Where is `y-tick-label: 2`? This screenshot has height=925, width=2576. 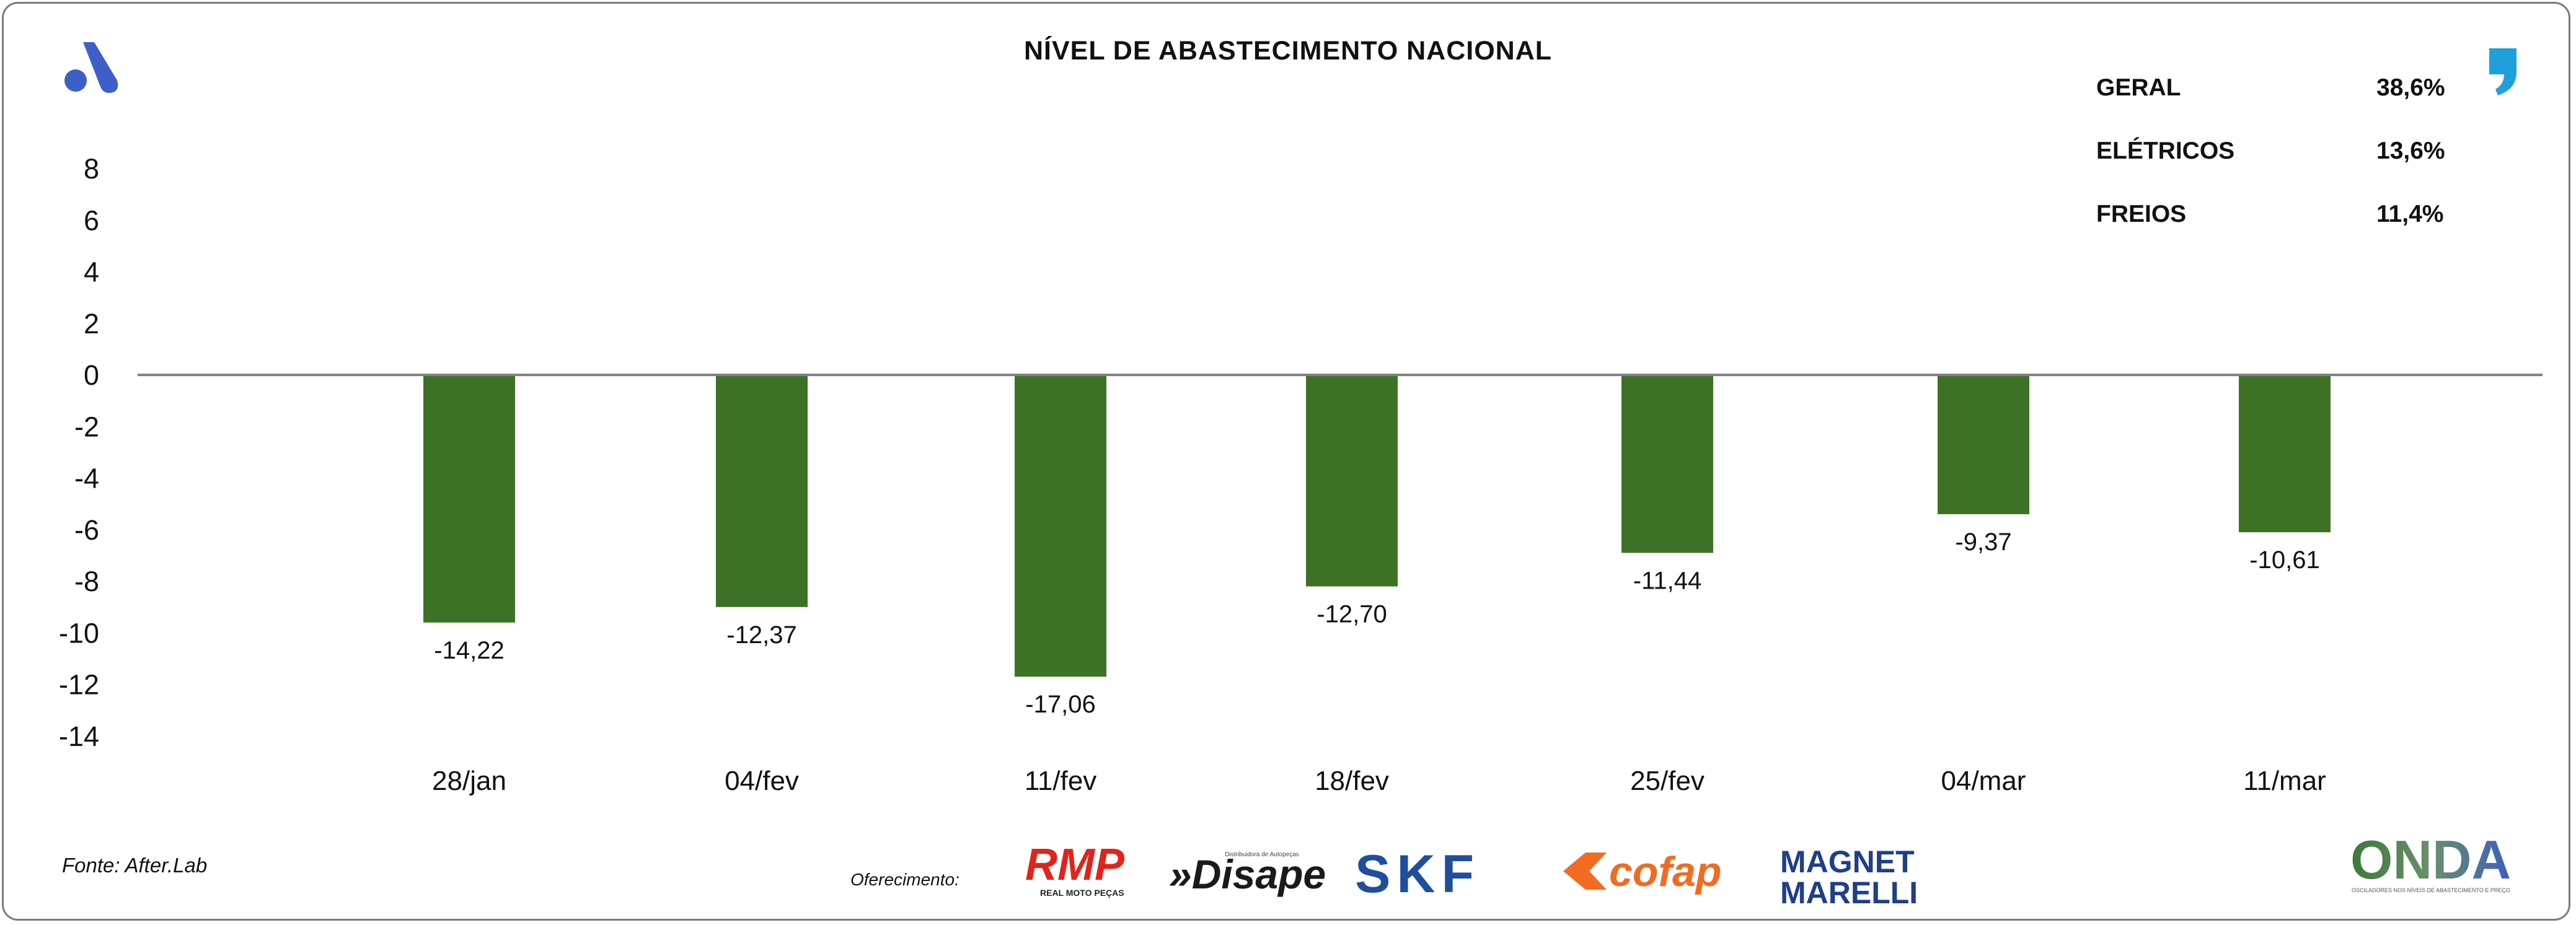 y-tick-label: 2 is located at coordinates (91, 324).